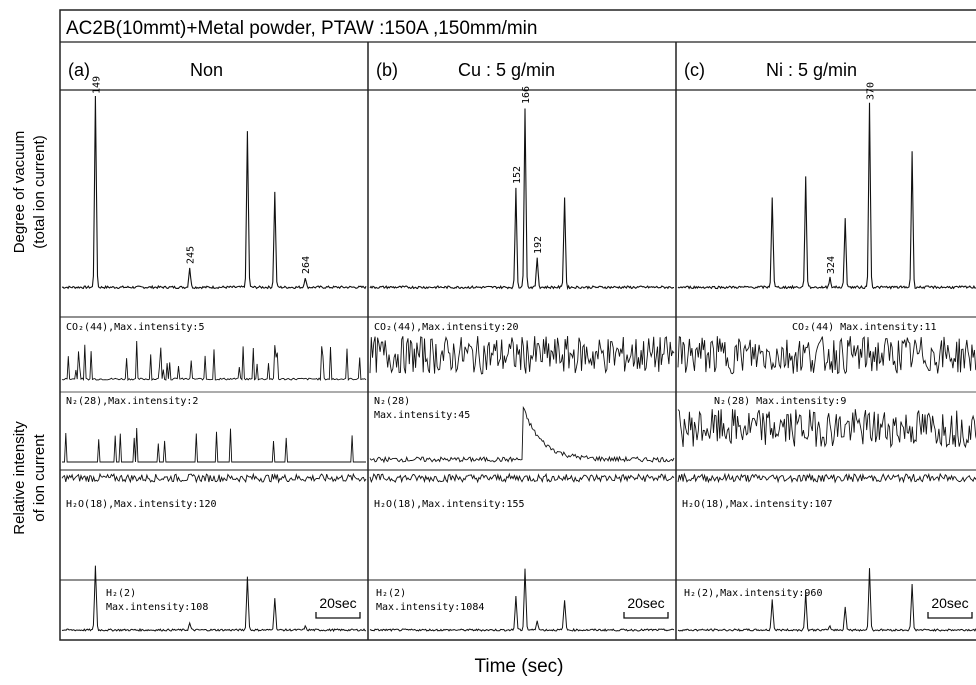 Image resolution: width=976 pixels, height=685 pixels. What do you see at coordinates (39, 191) in the screenshot?
I see `y-label-top-2: (total ion current)` at bounding box center [39, 191].